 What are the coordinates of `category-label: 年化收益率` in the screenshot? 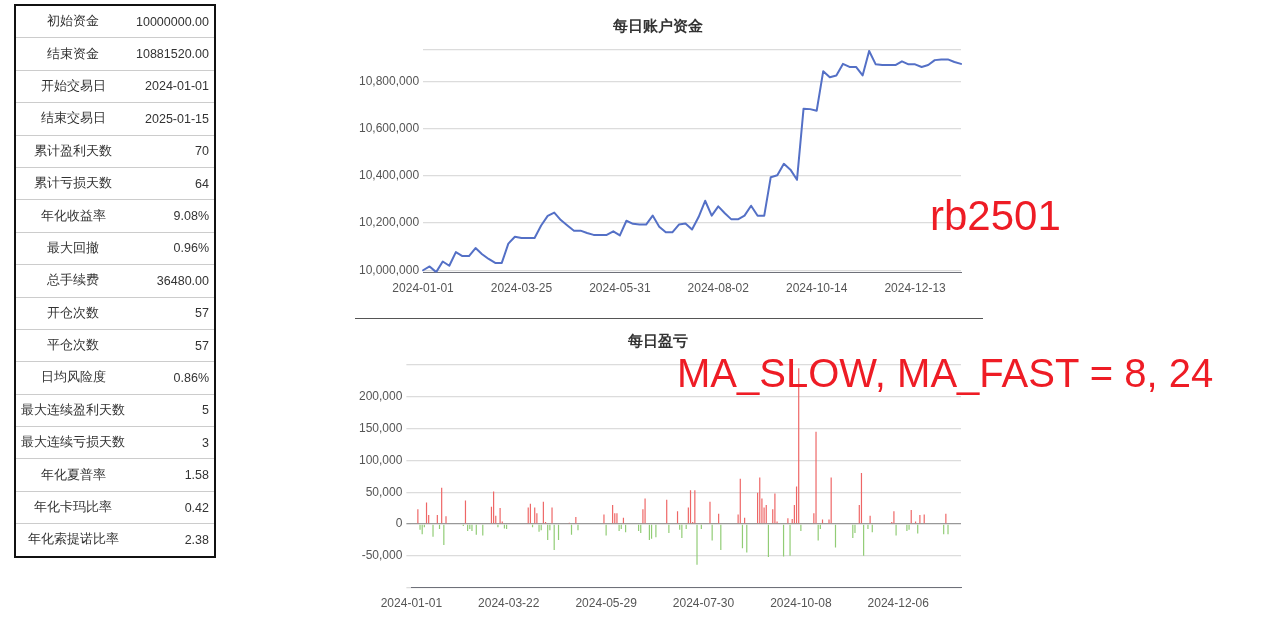 It's located at (73, 216).